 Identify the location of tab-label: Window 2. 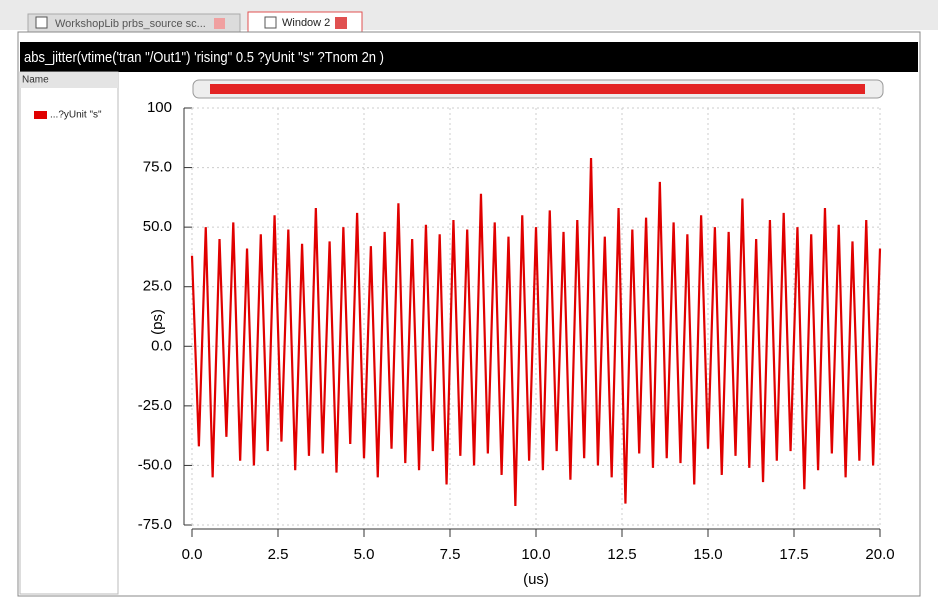
(306, 23).